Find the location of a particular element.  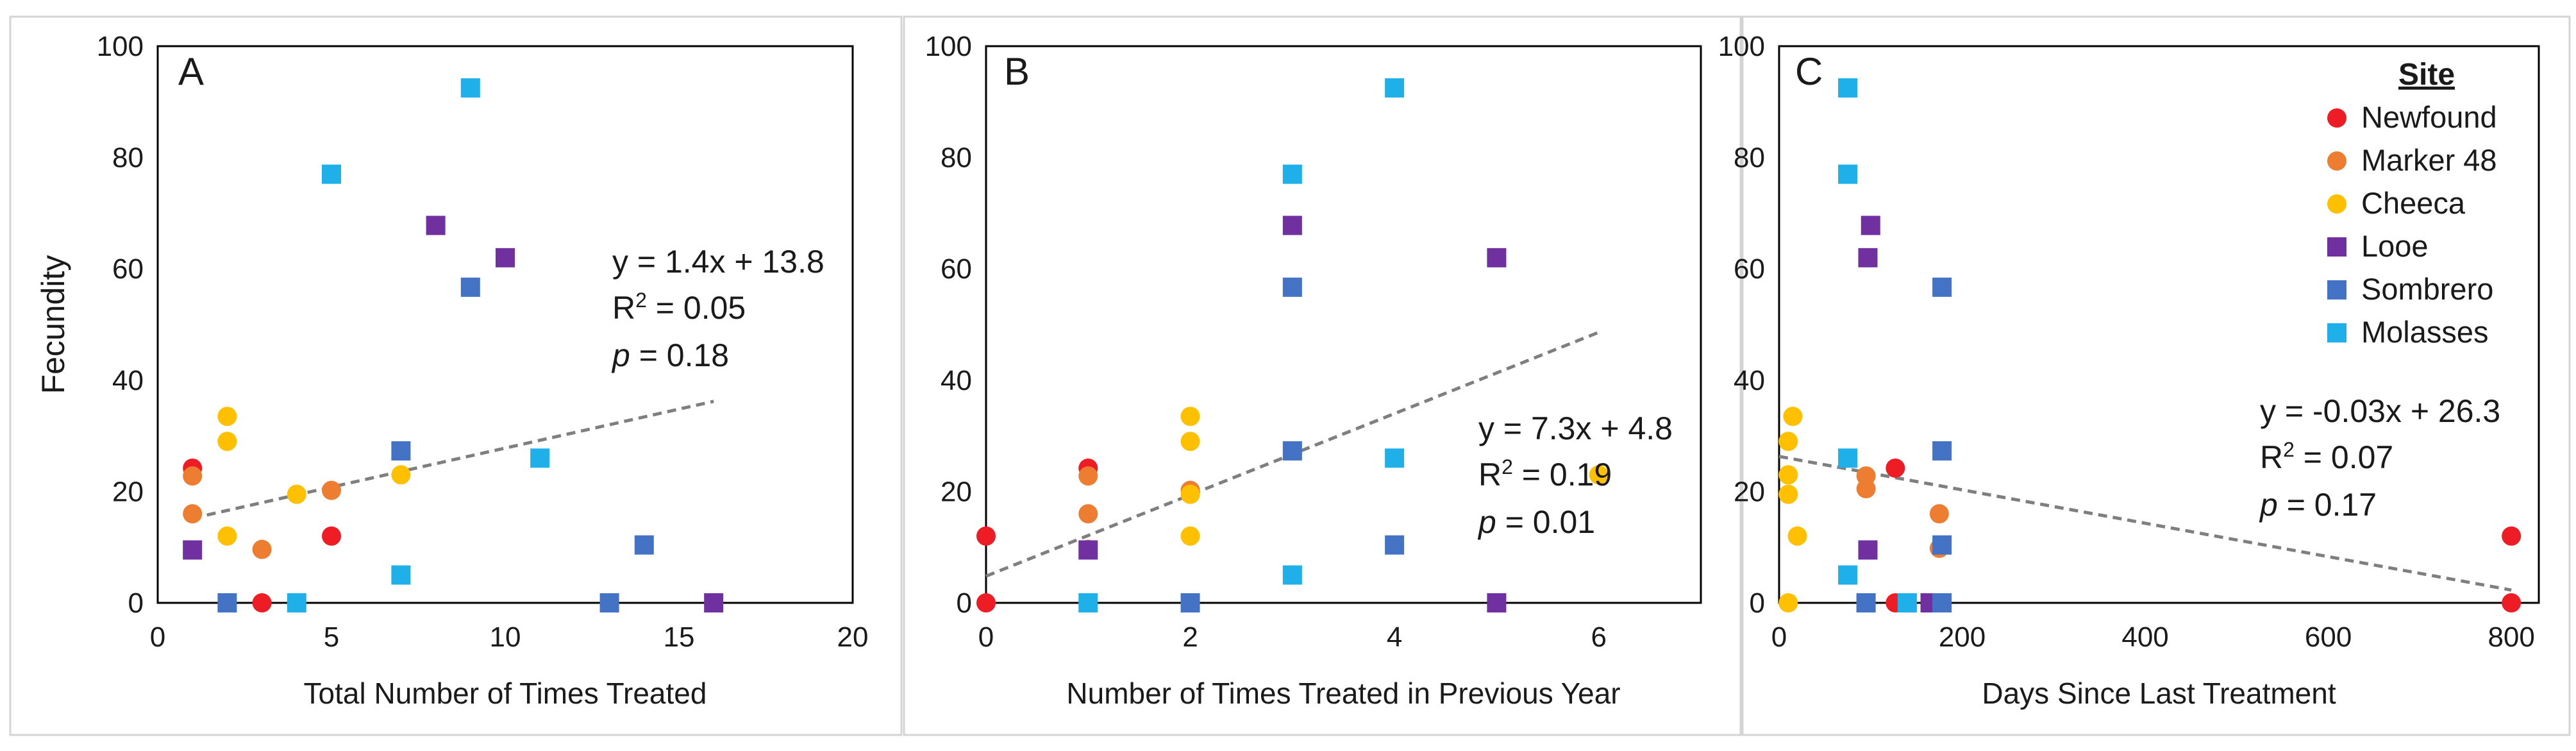

legend-entry-cheeca: Cheeca is located at coordinates (2396, 203).